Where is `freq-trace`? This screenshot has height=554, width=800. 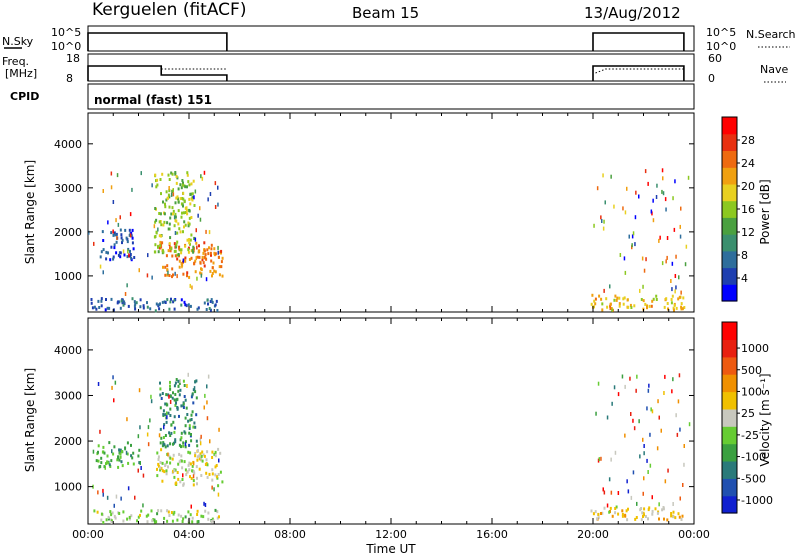 freq-trace is located at coordinates (386, 73).